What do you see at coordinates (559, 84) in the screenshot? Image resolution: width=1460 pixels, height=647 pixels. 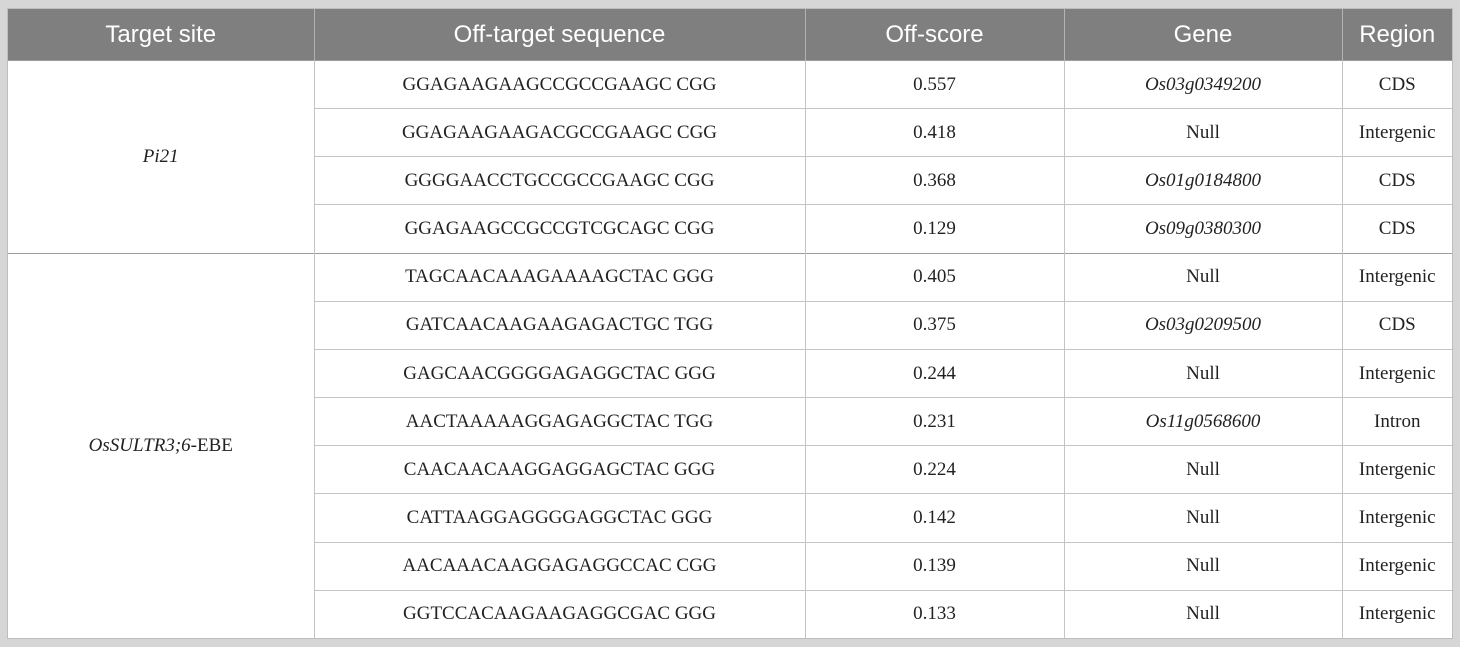 I see `sequence-cell: GGAGAAGAAGCCGCCGAAGC CGG` at bounding box center [559, 84].